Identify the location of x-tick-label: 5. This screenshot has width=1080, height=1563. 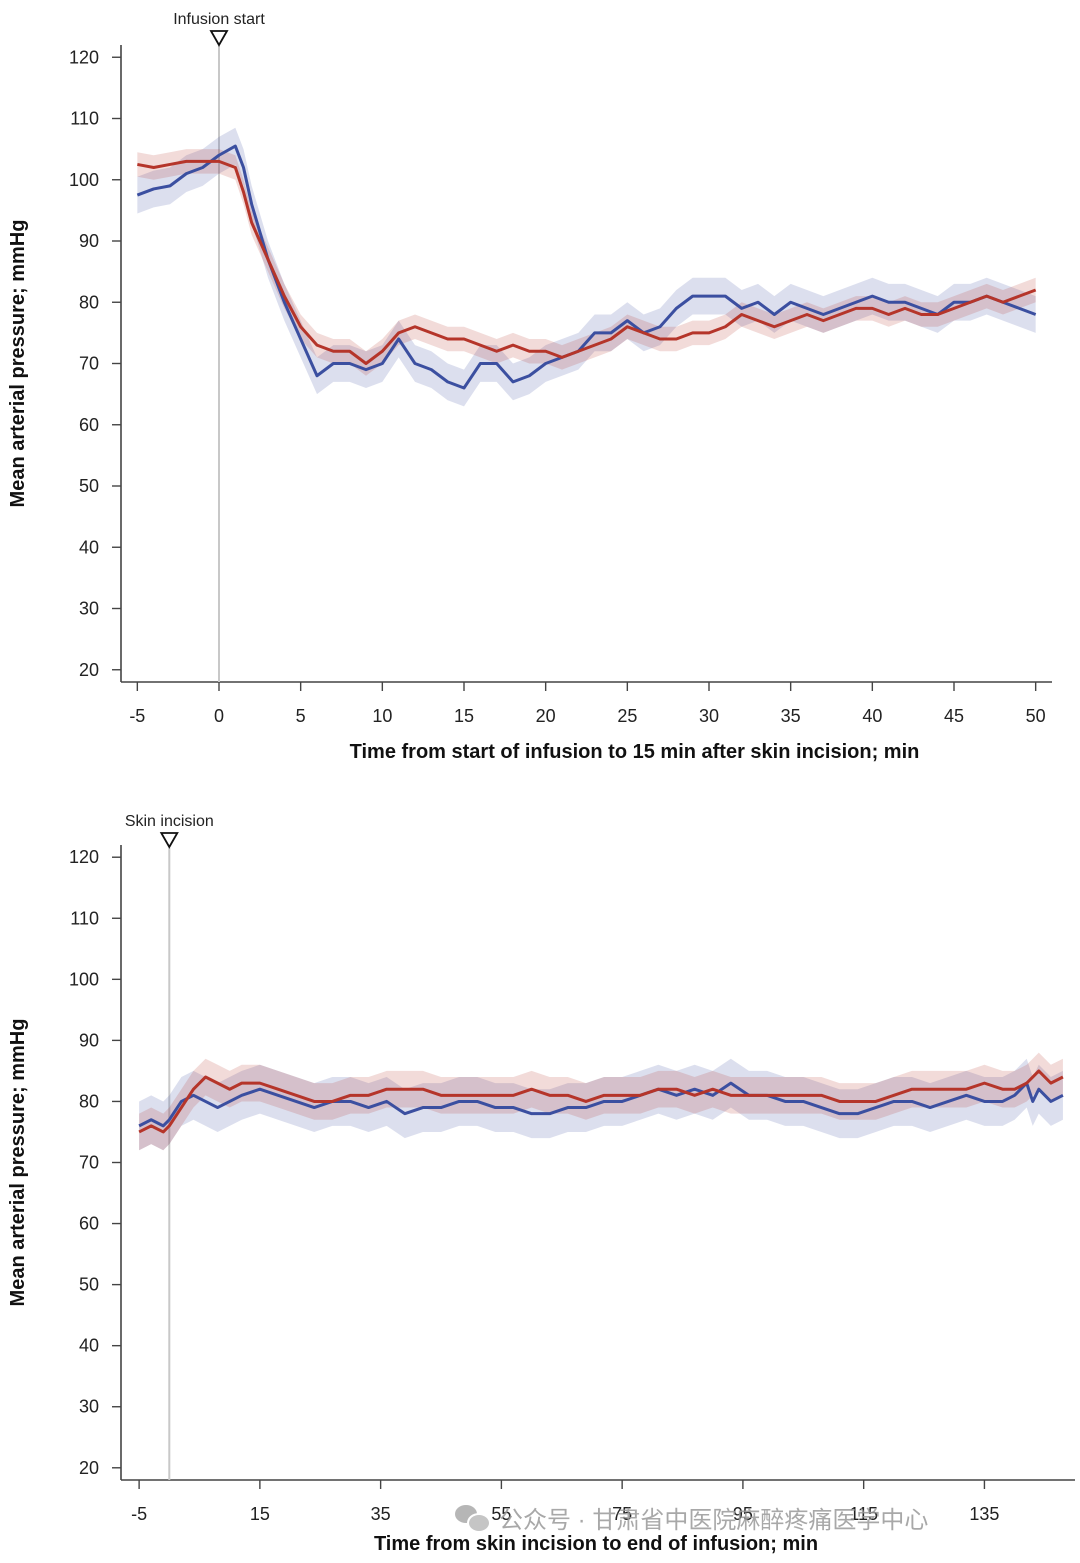
(301, 716).